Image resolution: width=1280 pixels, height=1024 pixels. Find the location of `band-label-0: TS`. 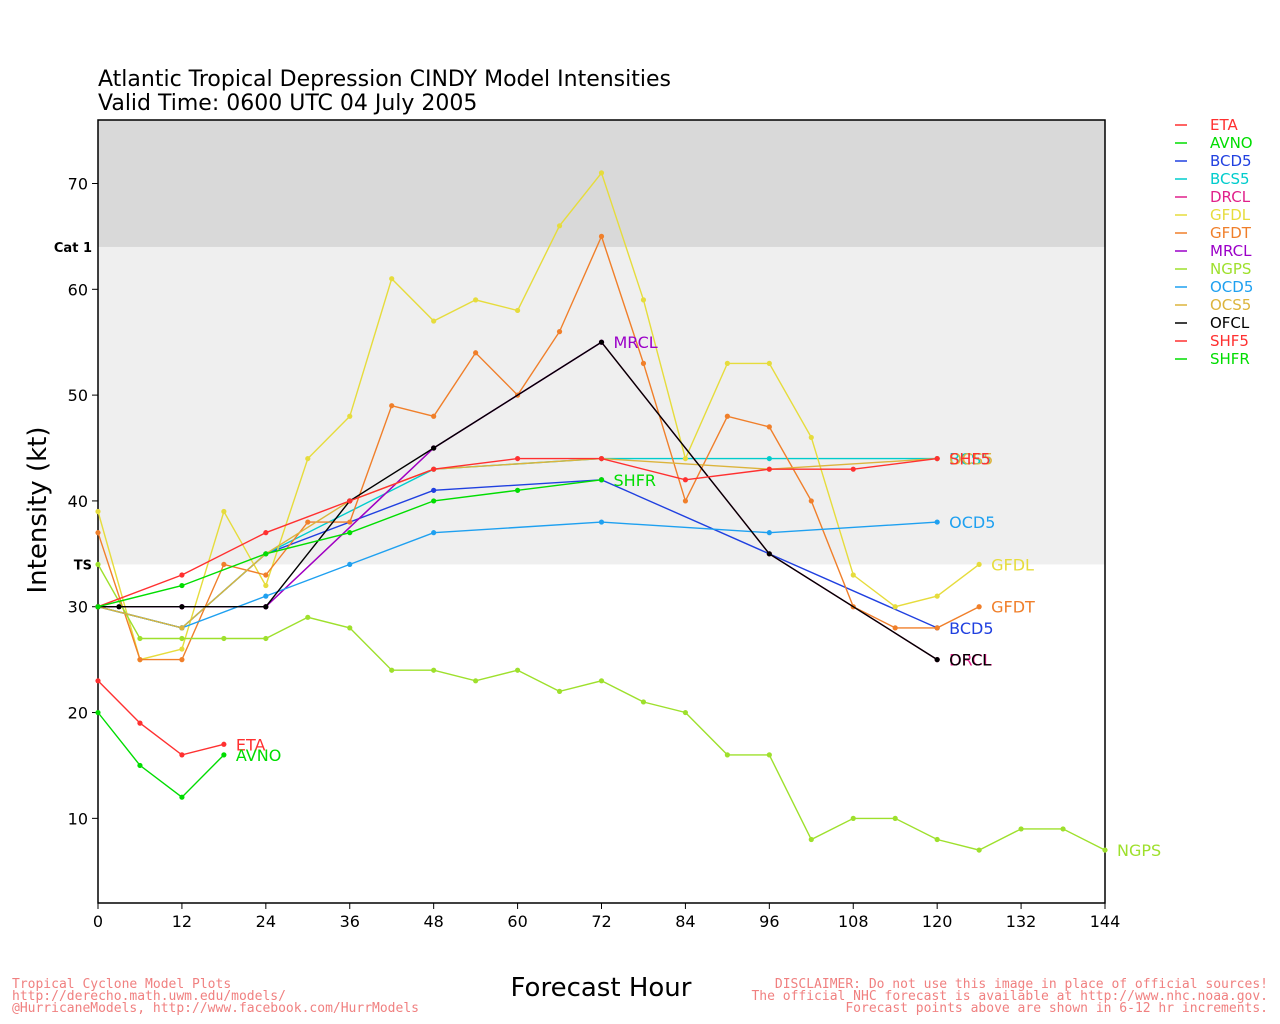

band-label-0: TS is located at coordinates (83, 565).